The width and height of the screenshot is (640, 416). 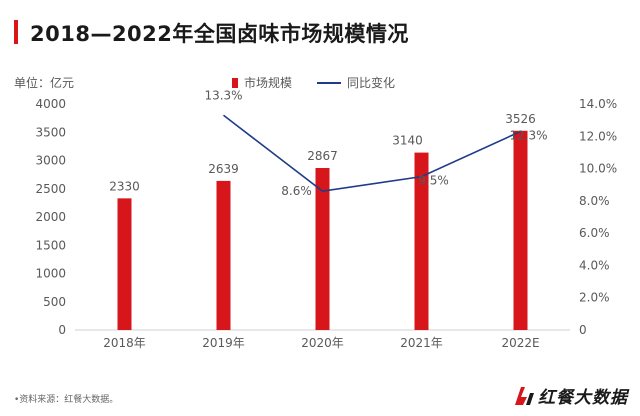 I want to click on unit-label: 单位：亿元, so click(x=44, y=83).